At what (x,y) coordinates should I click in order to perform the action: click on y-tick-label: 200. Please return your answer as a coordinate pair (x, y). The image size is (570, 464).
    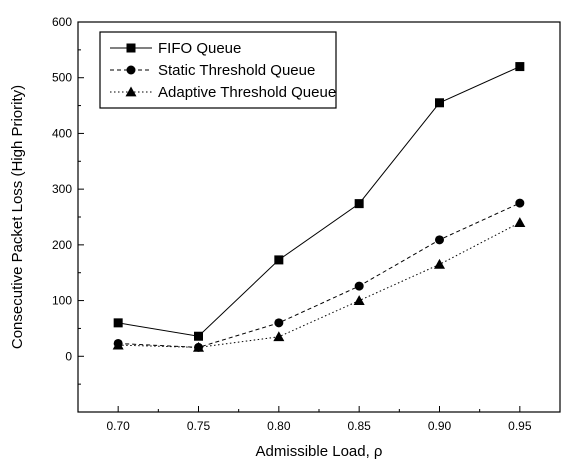
    Looking at the image, I should click on (62, 245).